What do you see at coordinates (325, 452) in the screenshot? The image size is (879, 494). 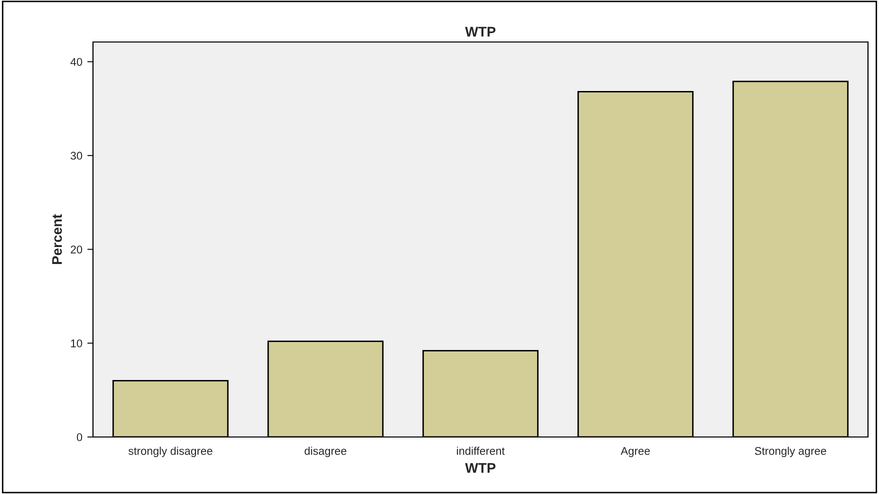 I see `x-tick-label: disagree` at bounding box center [325, 452].